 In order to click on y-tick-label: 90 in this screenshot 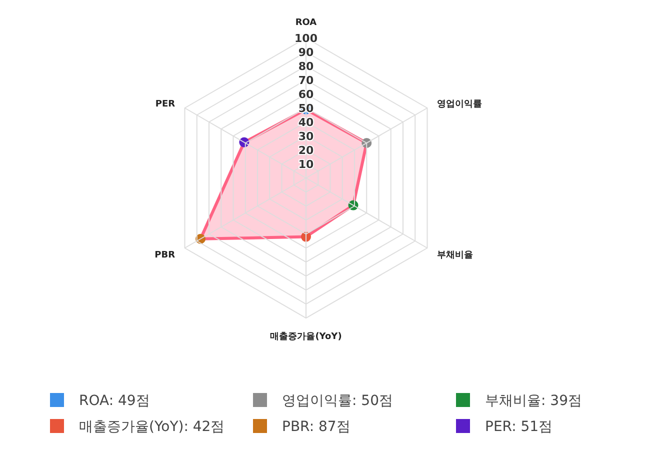, I will do `click(306, 52)`.